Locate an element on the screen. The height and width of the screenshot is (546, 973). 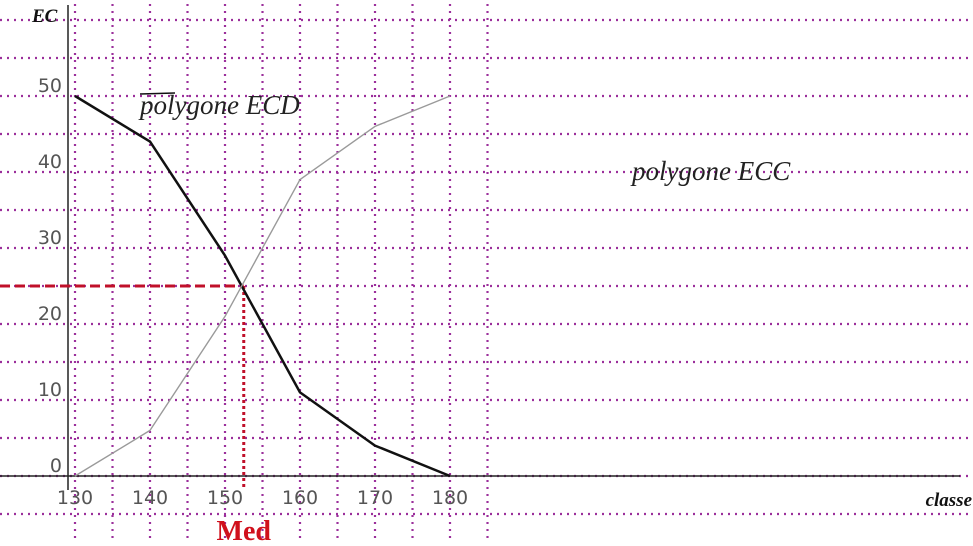
median-label: Med is located at coordinates (244, 531).